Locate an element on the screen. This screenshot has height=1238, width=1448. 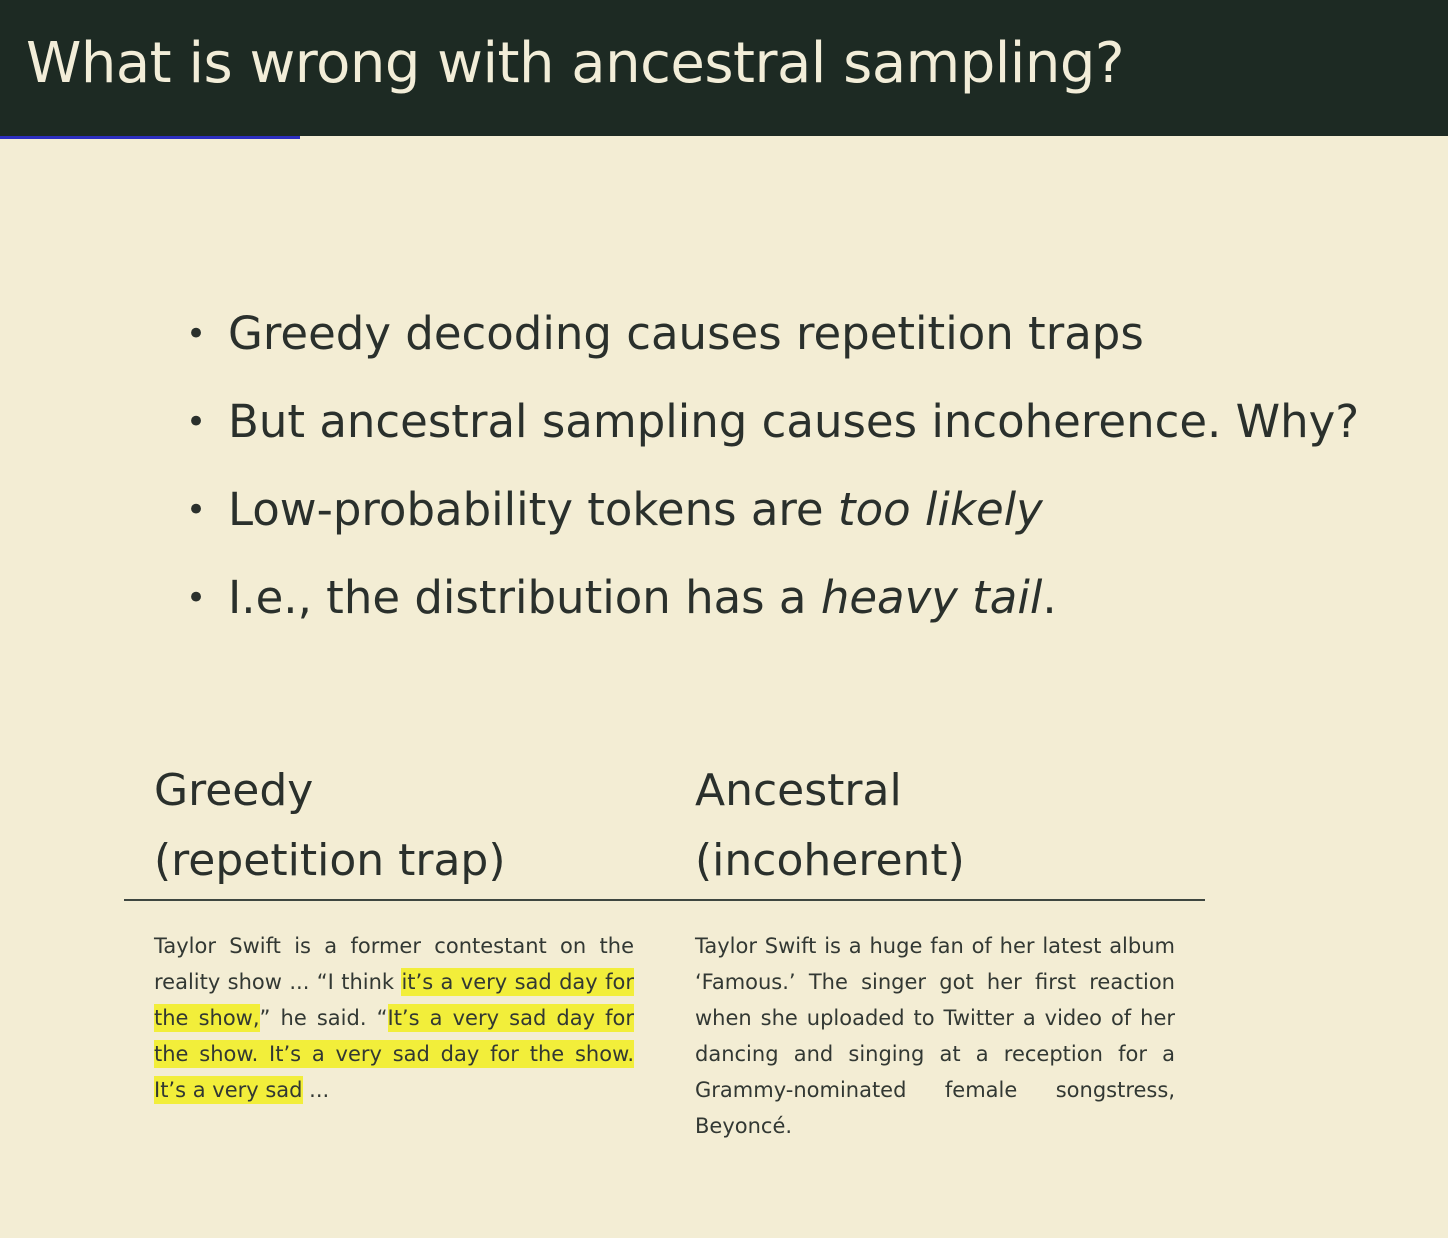
bullet-item: • Low-probability tokens are too likely is located at coordinates (772, 522).